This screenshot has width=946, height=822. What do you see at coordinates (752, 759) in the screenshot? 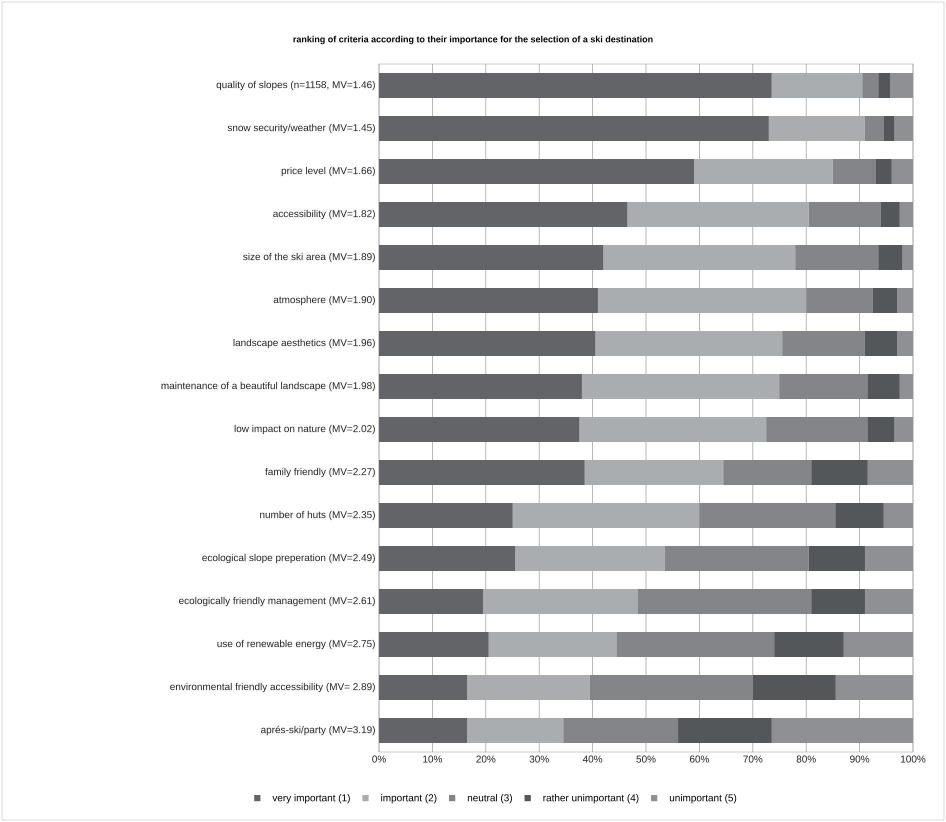
I see `x-tick-label: 70%` at bounding box center [752, 759].